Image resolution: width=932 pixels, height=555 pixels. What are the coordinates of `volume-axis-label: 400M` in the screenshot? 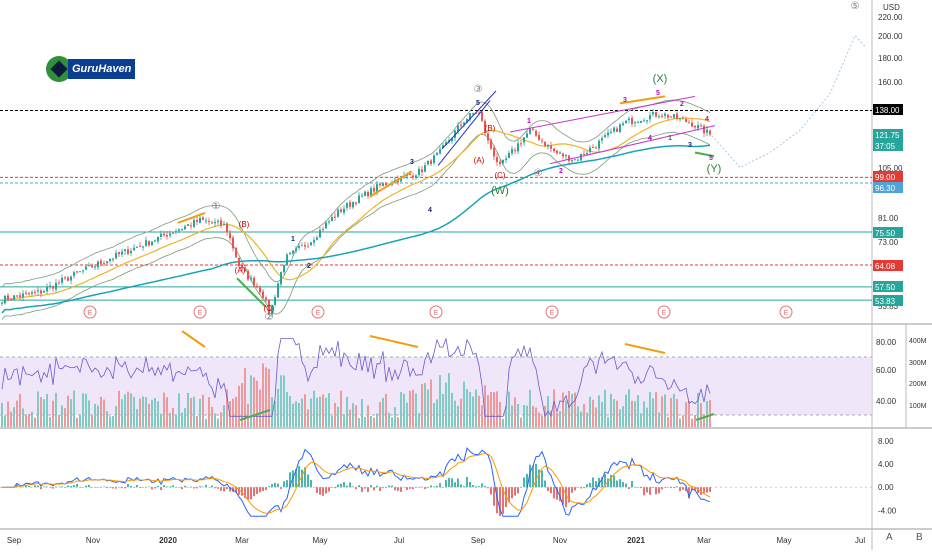 It's located at (918, 341).